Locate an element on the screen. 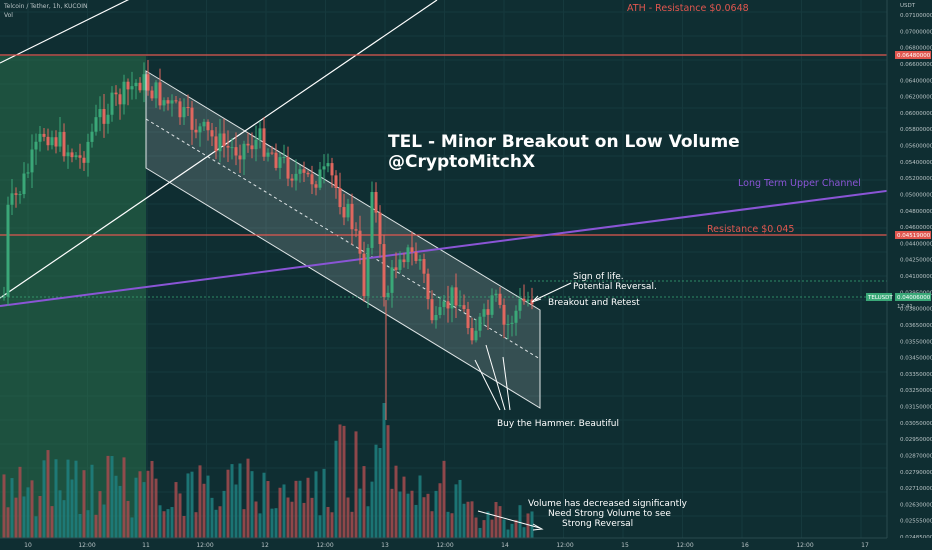 The height and width of the screenshot is (550, 932). volume-bars is located at coordinates (268, 470).